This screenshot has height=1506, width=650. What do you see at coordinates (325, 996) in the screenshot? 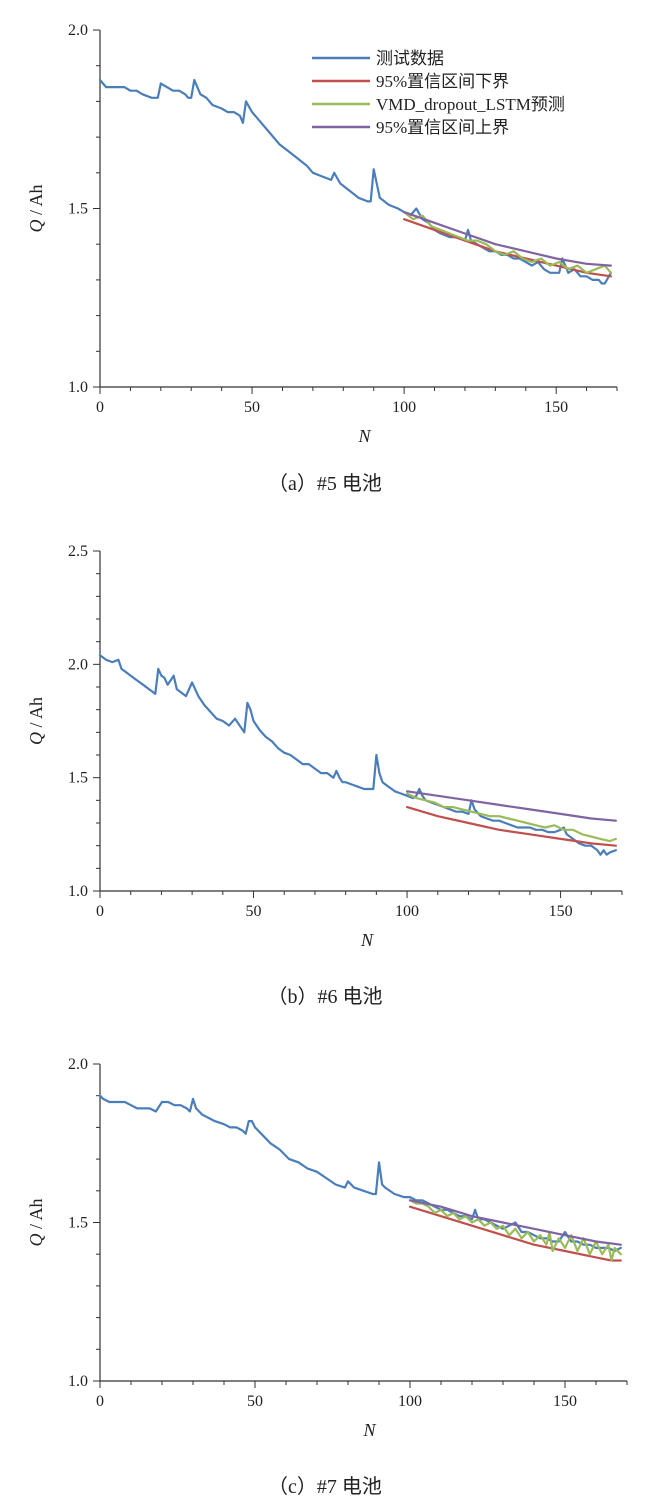
I see `panel-caption: （b）#6 电池` at bounding box center [325, 996].